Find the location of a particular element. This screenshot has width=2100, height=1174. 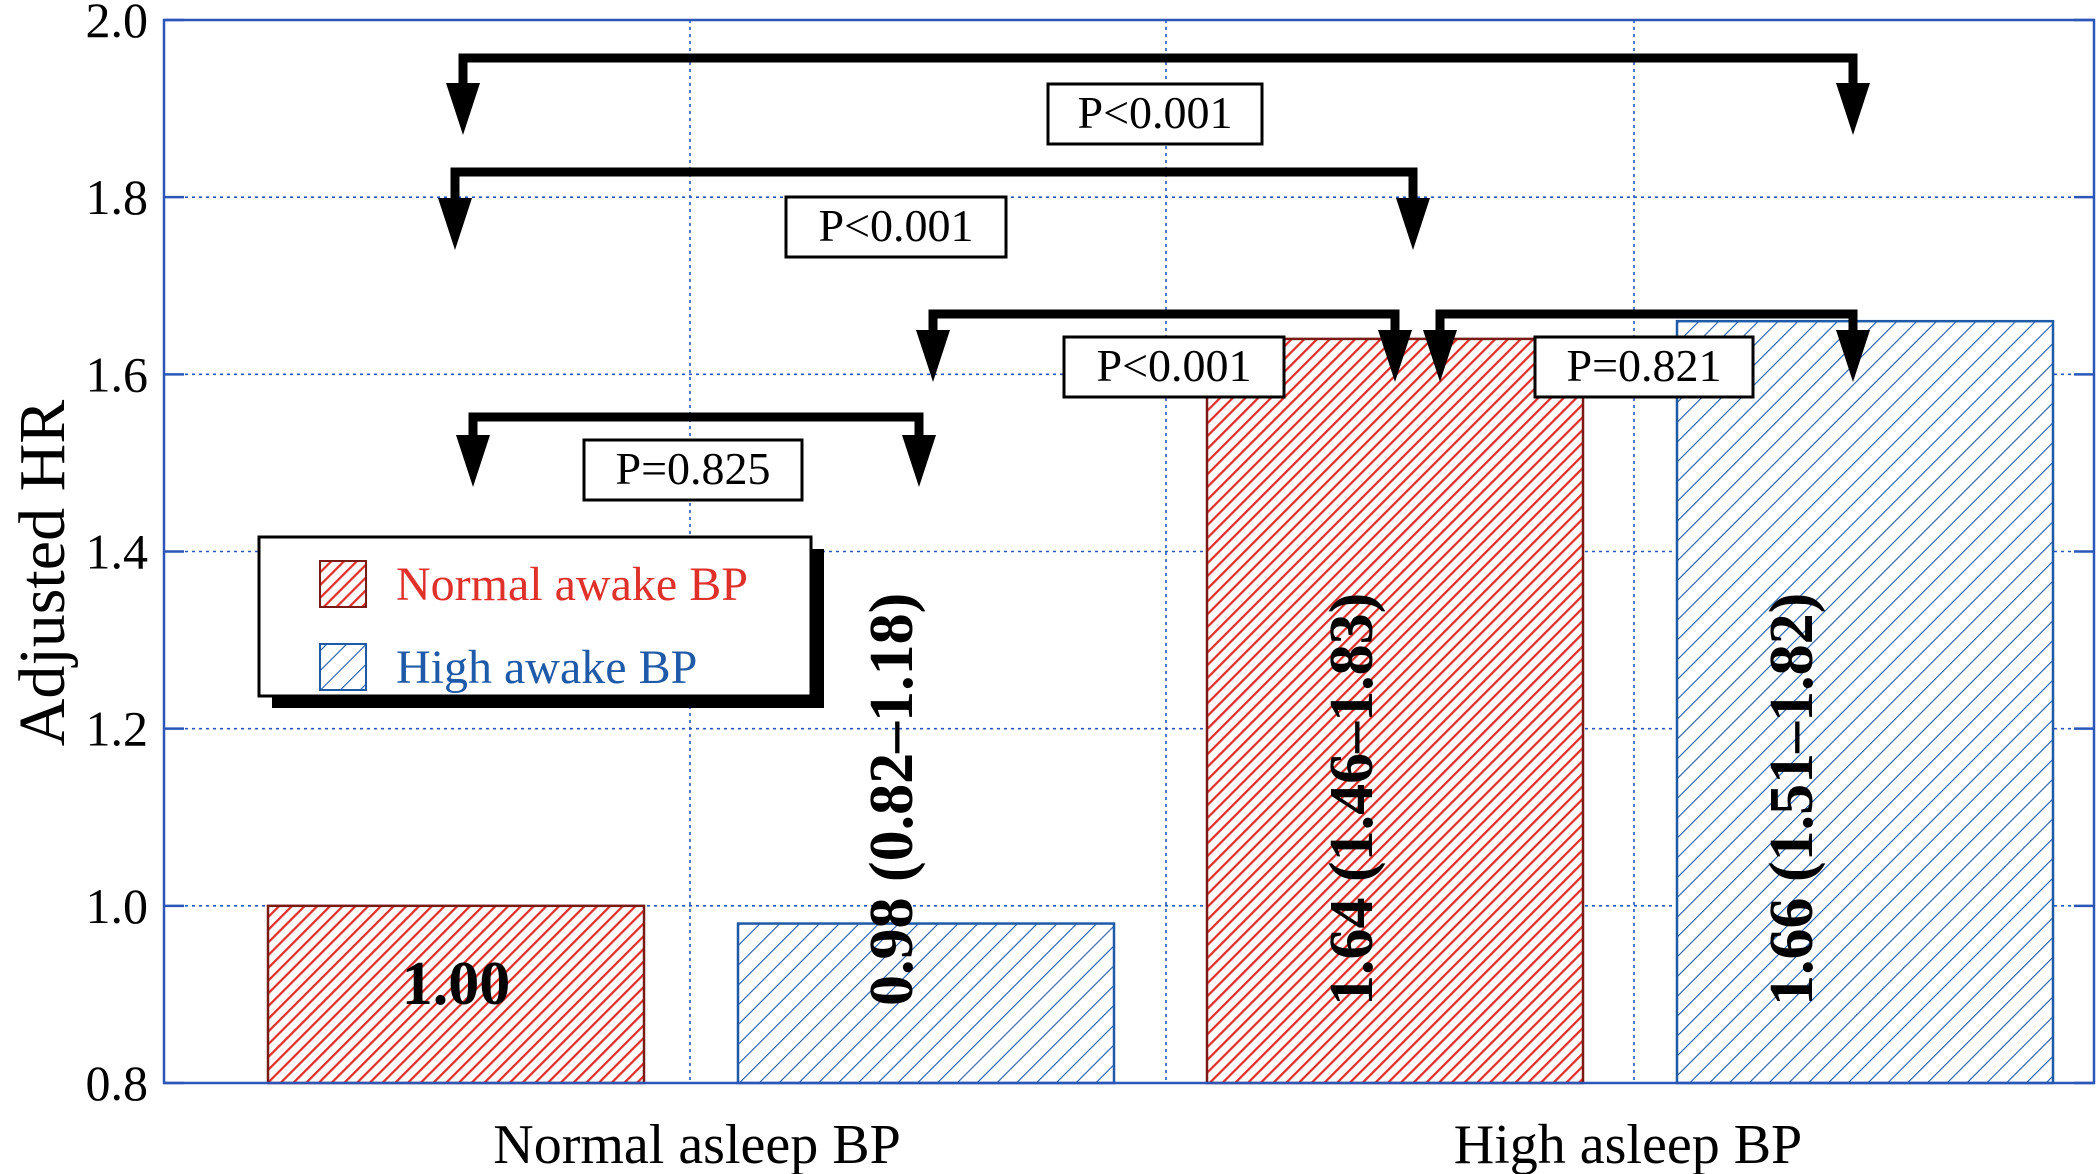

comparison-bracket: P=0.821 is located at coordinates (1646, 354).